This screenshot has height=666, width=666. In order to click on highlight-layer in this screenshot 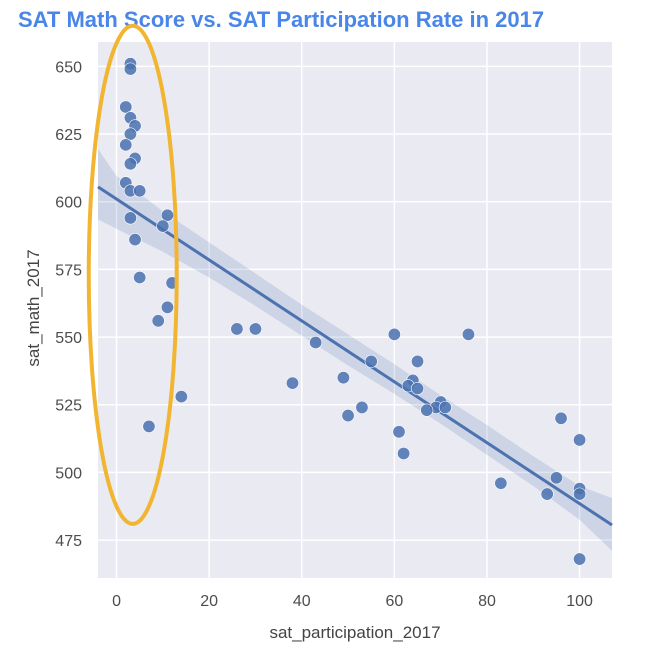, I will do `click(132, 274)`.